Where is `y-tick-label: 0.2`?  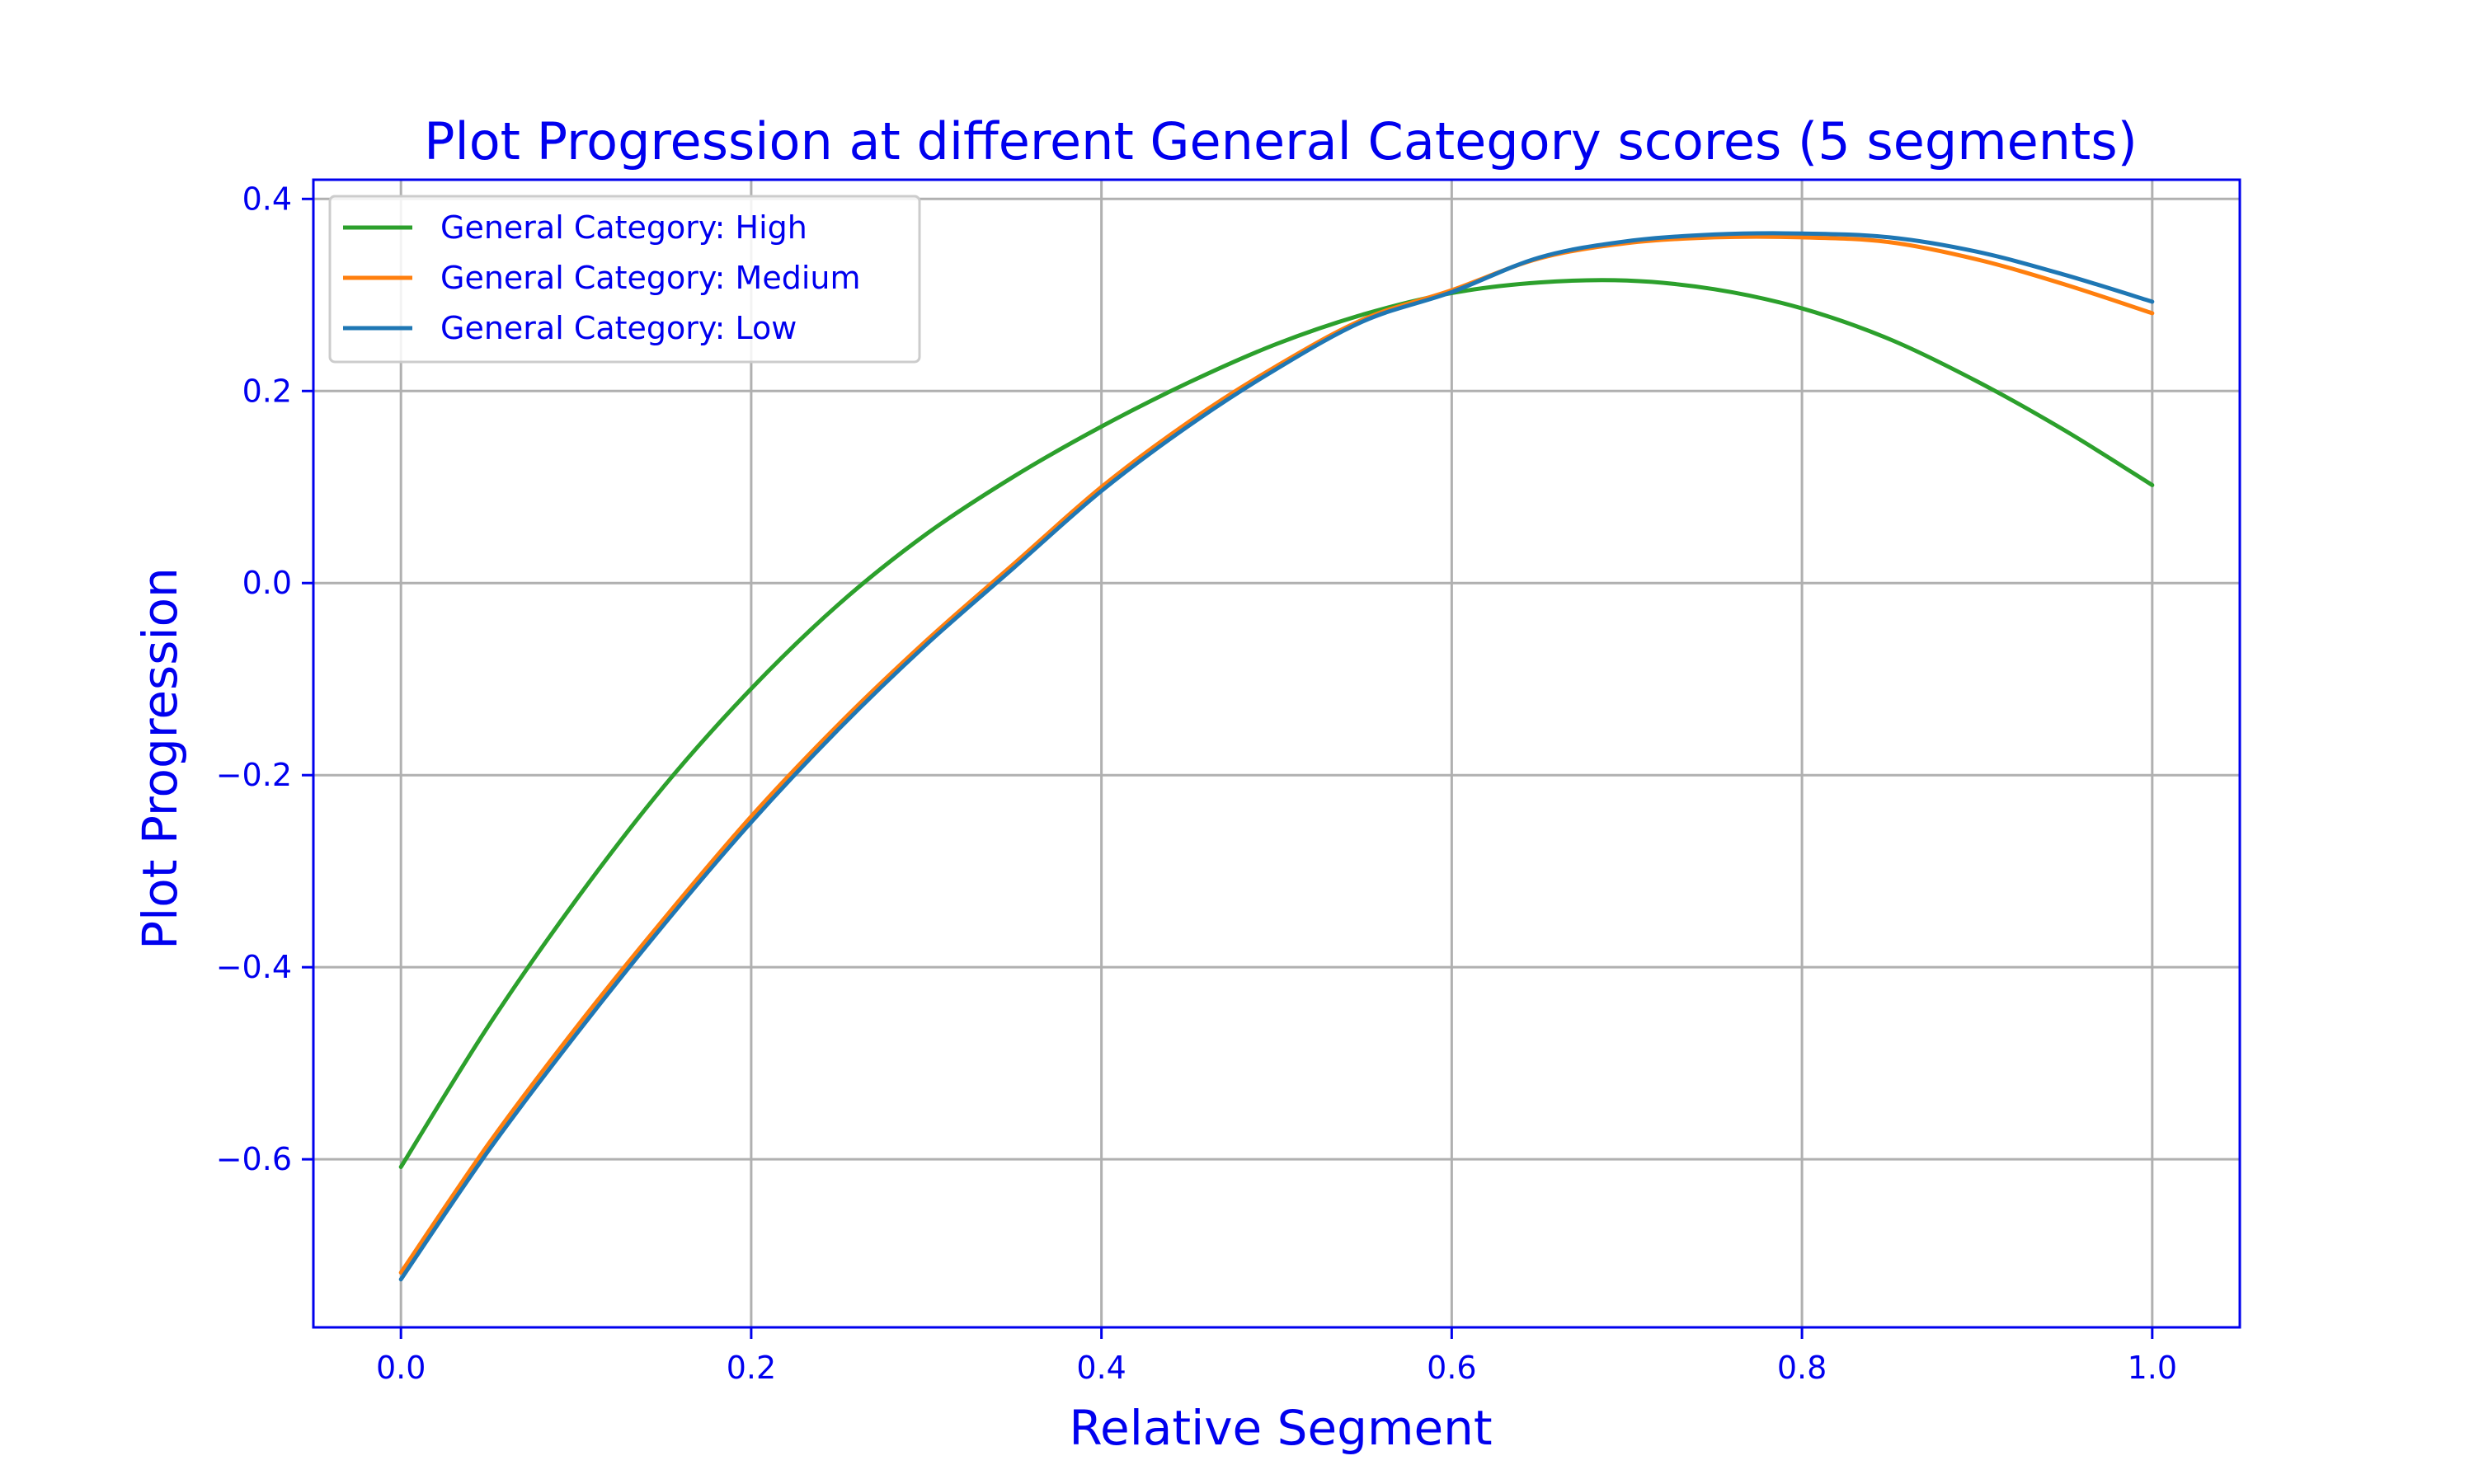 y-tick-label: 0.2 is located at coordinates (267, 391).